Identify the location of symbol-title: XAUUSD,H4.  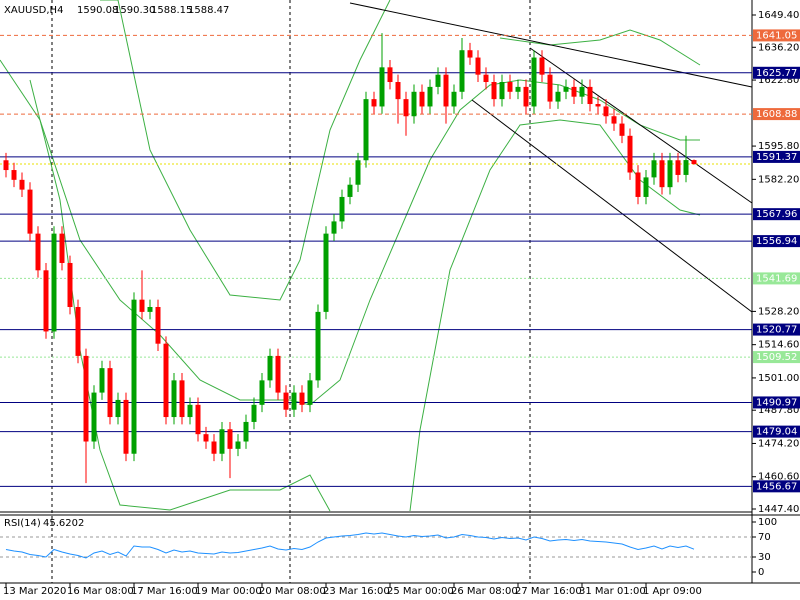
(33, 10).